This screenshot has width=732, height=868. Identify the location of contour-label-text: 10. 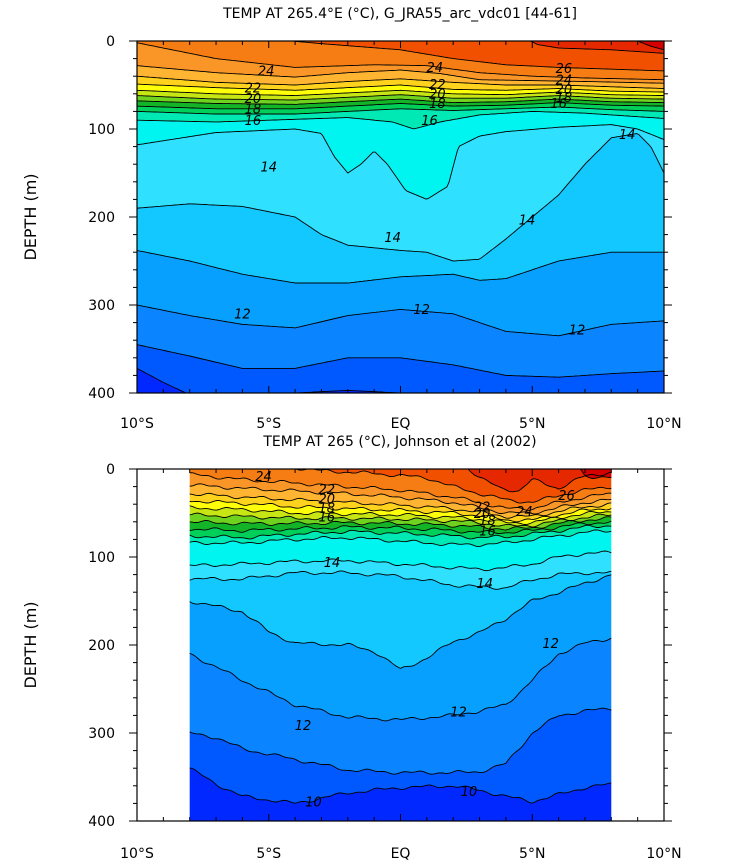
(469, 792).